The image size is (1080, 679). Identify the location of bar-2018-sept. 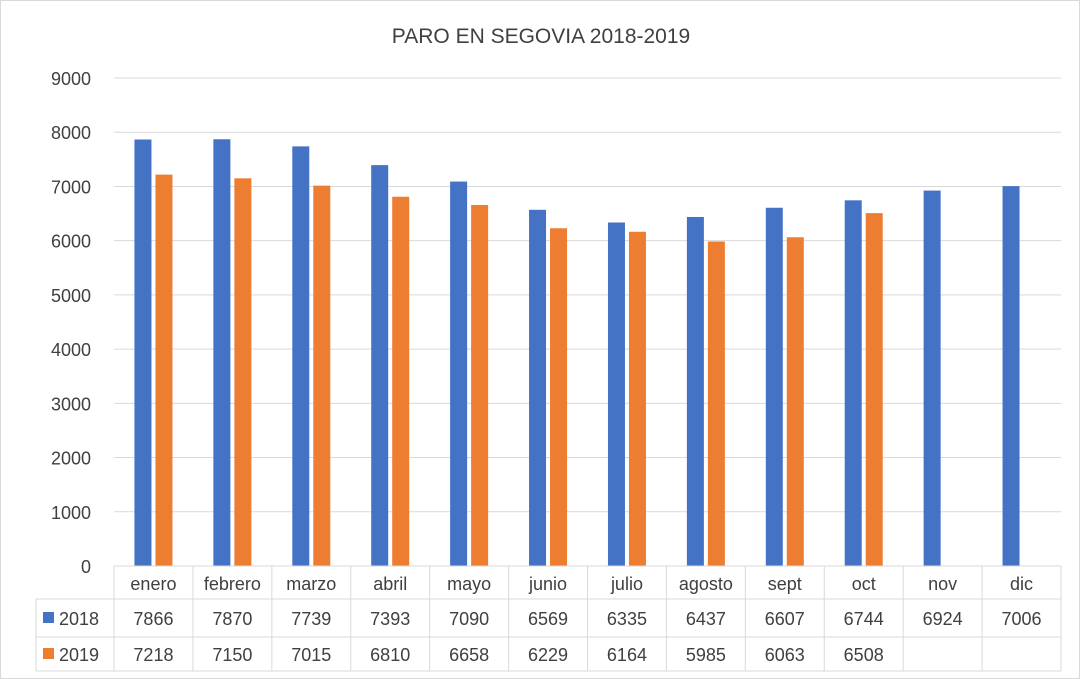
(774, 386).